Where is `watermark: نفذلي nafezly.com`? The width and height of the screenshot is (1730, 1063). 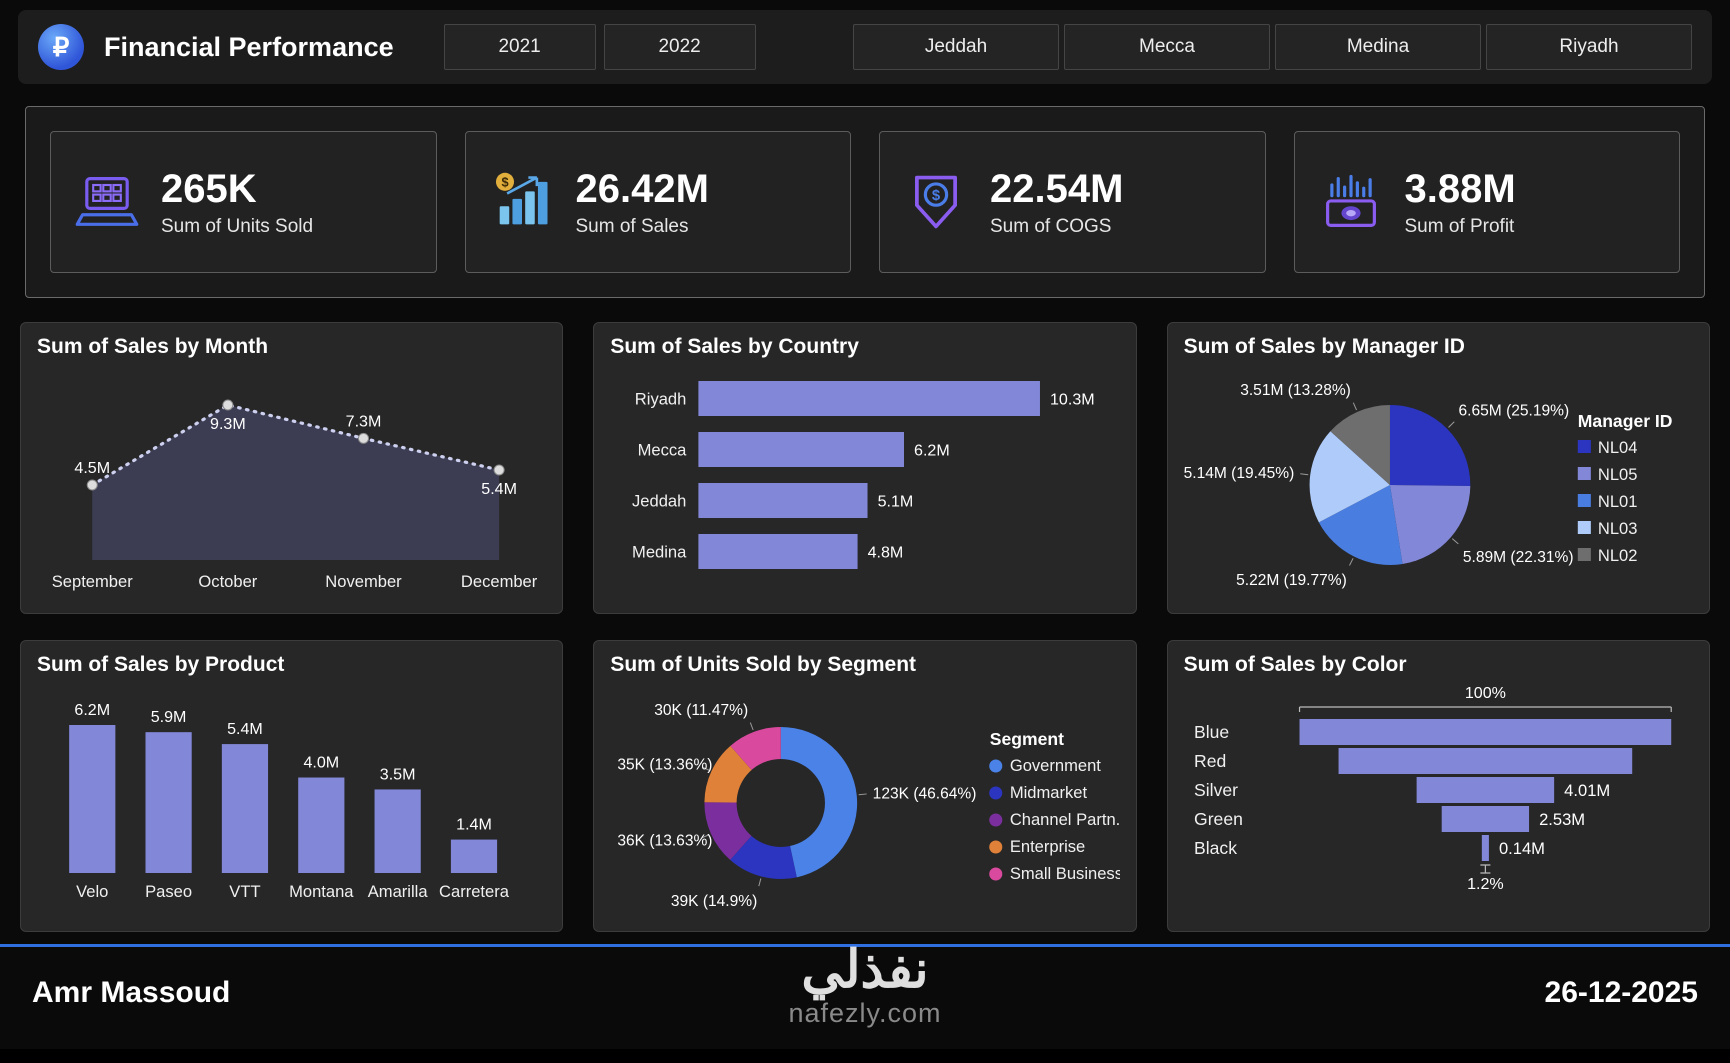
watermark: نفذلي nafezly.com is located at coordinates (864, 986).